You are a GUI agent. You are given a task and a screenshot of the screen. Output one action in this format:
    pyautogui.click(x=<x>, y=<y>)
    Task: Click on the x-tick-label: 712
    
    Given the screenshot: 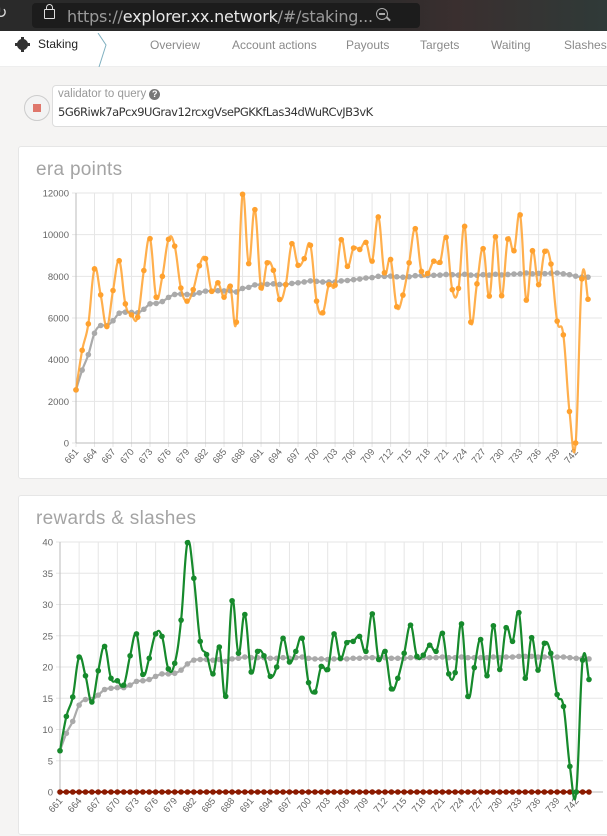 What is the action you would take?
    pyautogui.click(x=381, y=805)
    